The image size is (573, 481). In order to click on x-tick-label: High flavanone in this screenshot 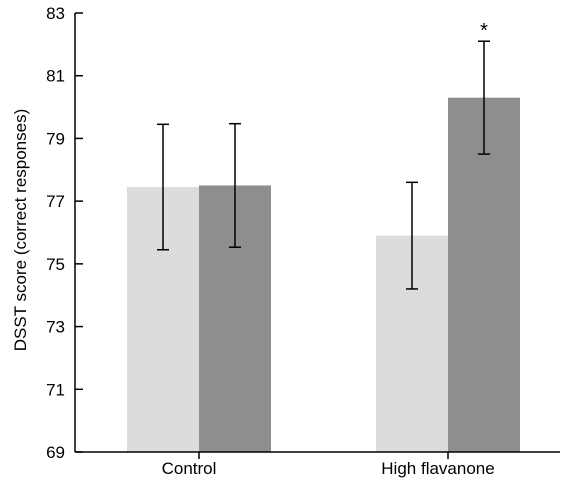, I will do `click(437, 468)`.